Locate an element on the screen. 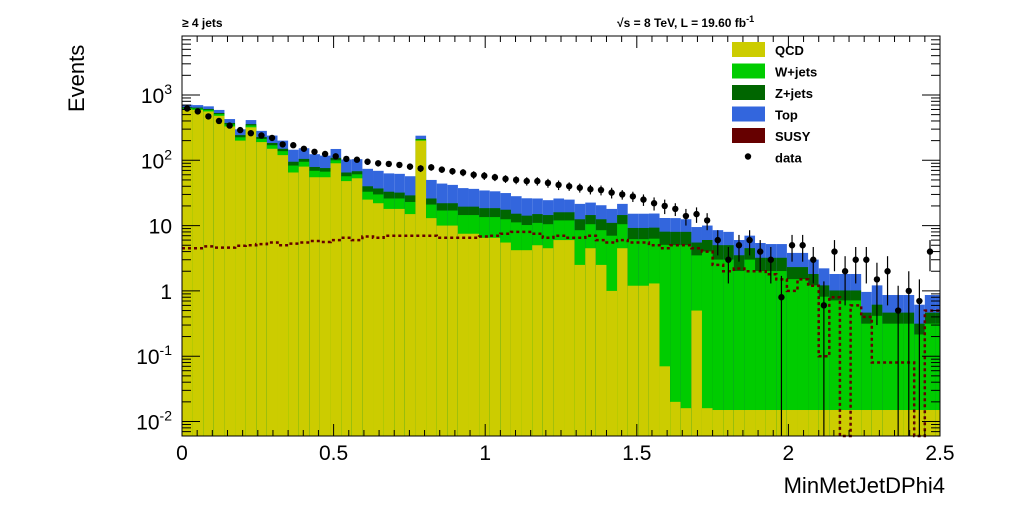  y-tick-label: 1 is located at coordinates (166, 292).